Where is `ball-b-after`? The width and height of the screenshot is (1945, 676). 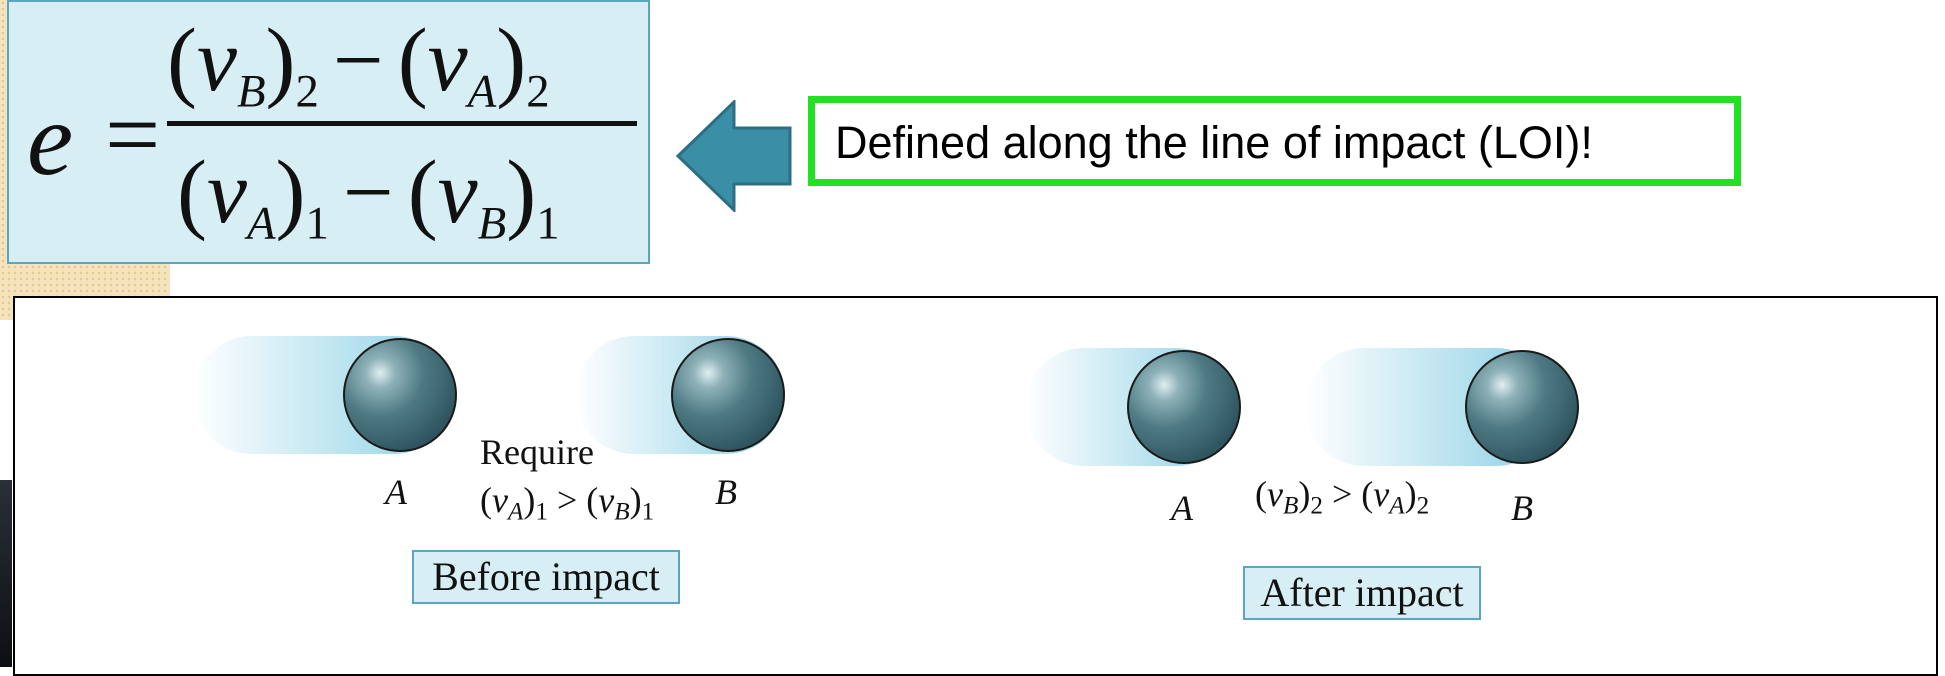 ball-b-after is located at coordinates (1522, 407).